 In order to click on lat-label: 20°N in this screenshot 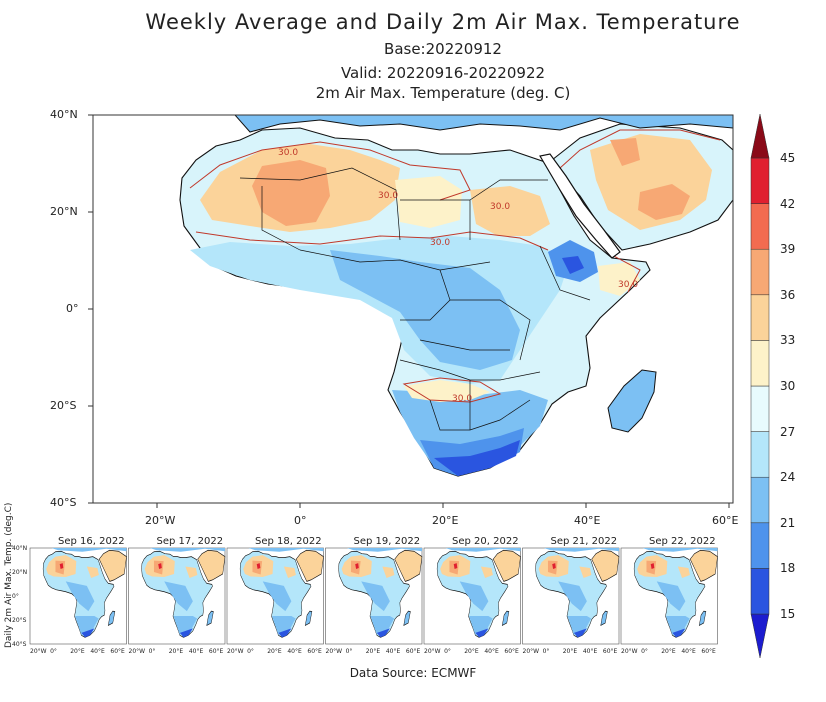, I will do `click(64, 211)`.